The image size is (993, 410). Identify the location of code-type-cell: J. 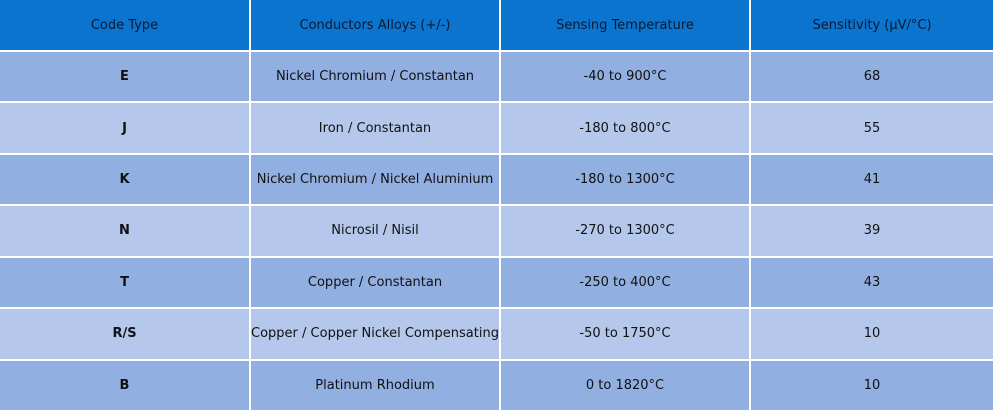
(125, 128).